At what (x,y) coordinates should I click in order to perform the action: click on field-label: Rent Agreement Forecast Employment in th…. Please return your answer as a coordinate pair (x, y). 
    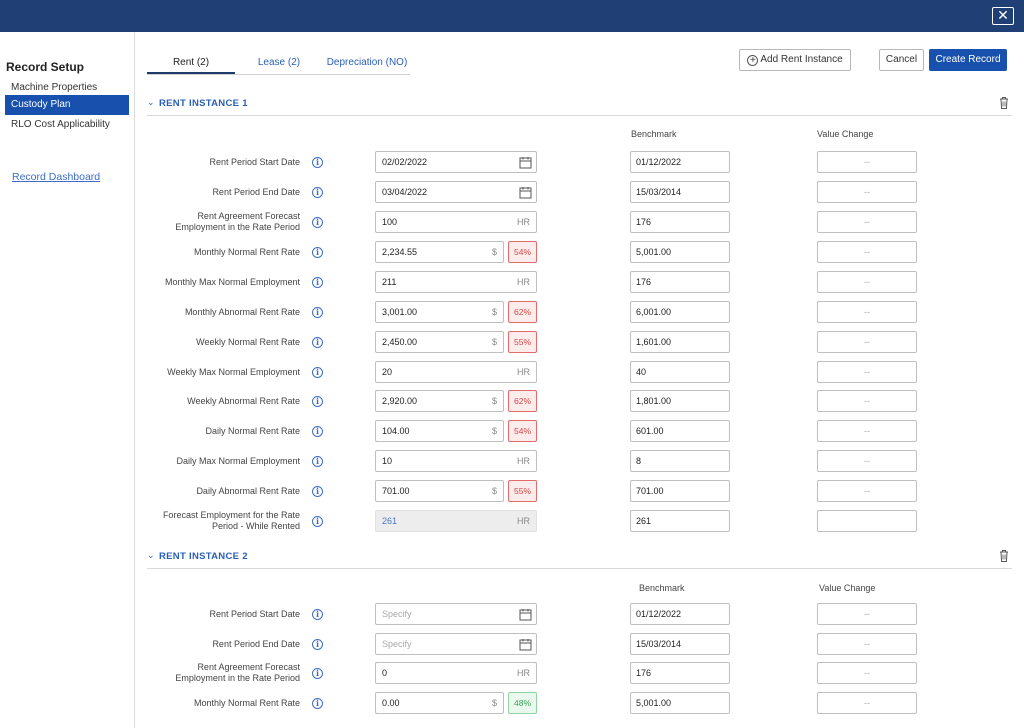
    Looking at the image, I should click on (237, 221).